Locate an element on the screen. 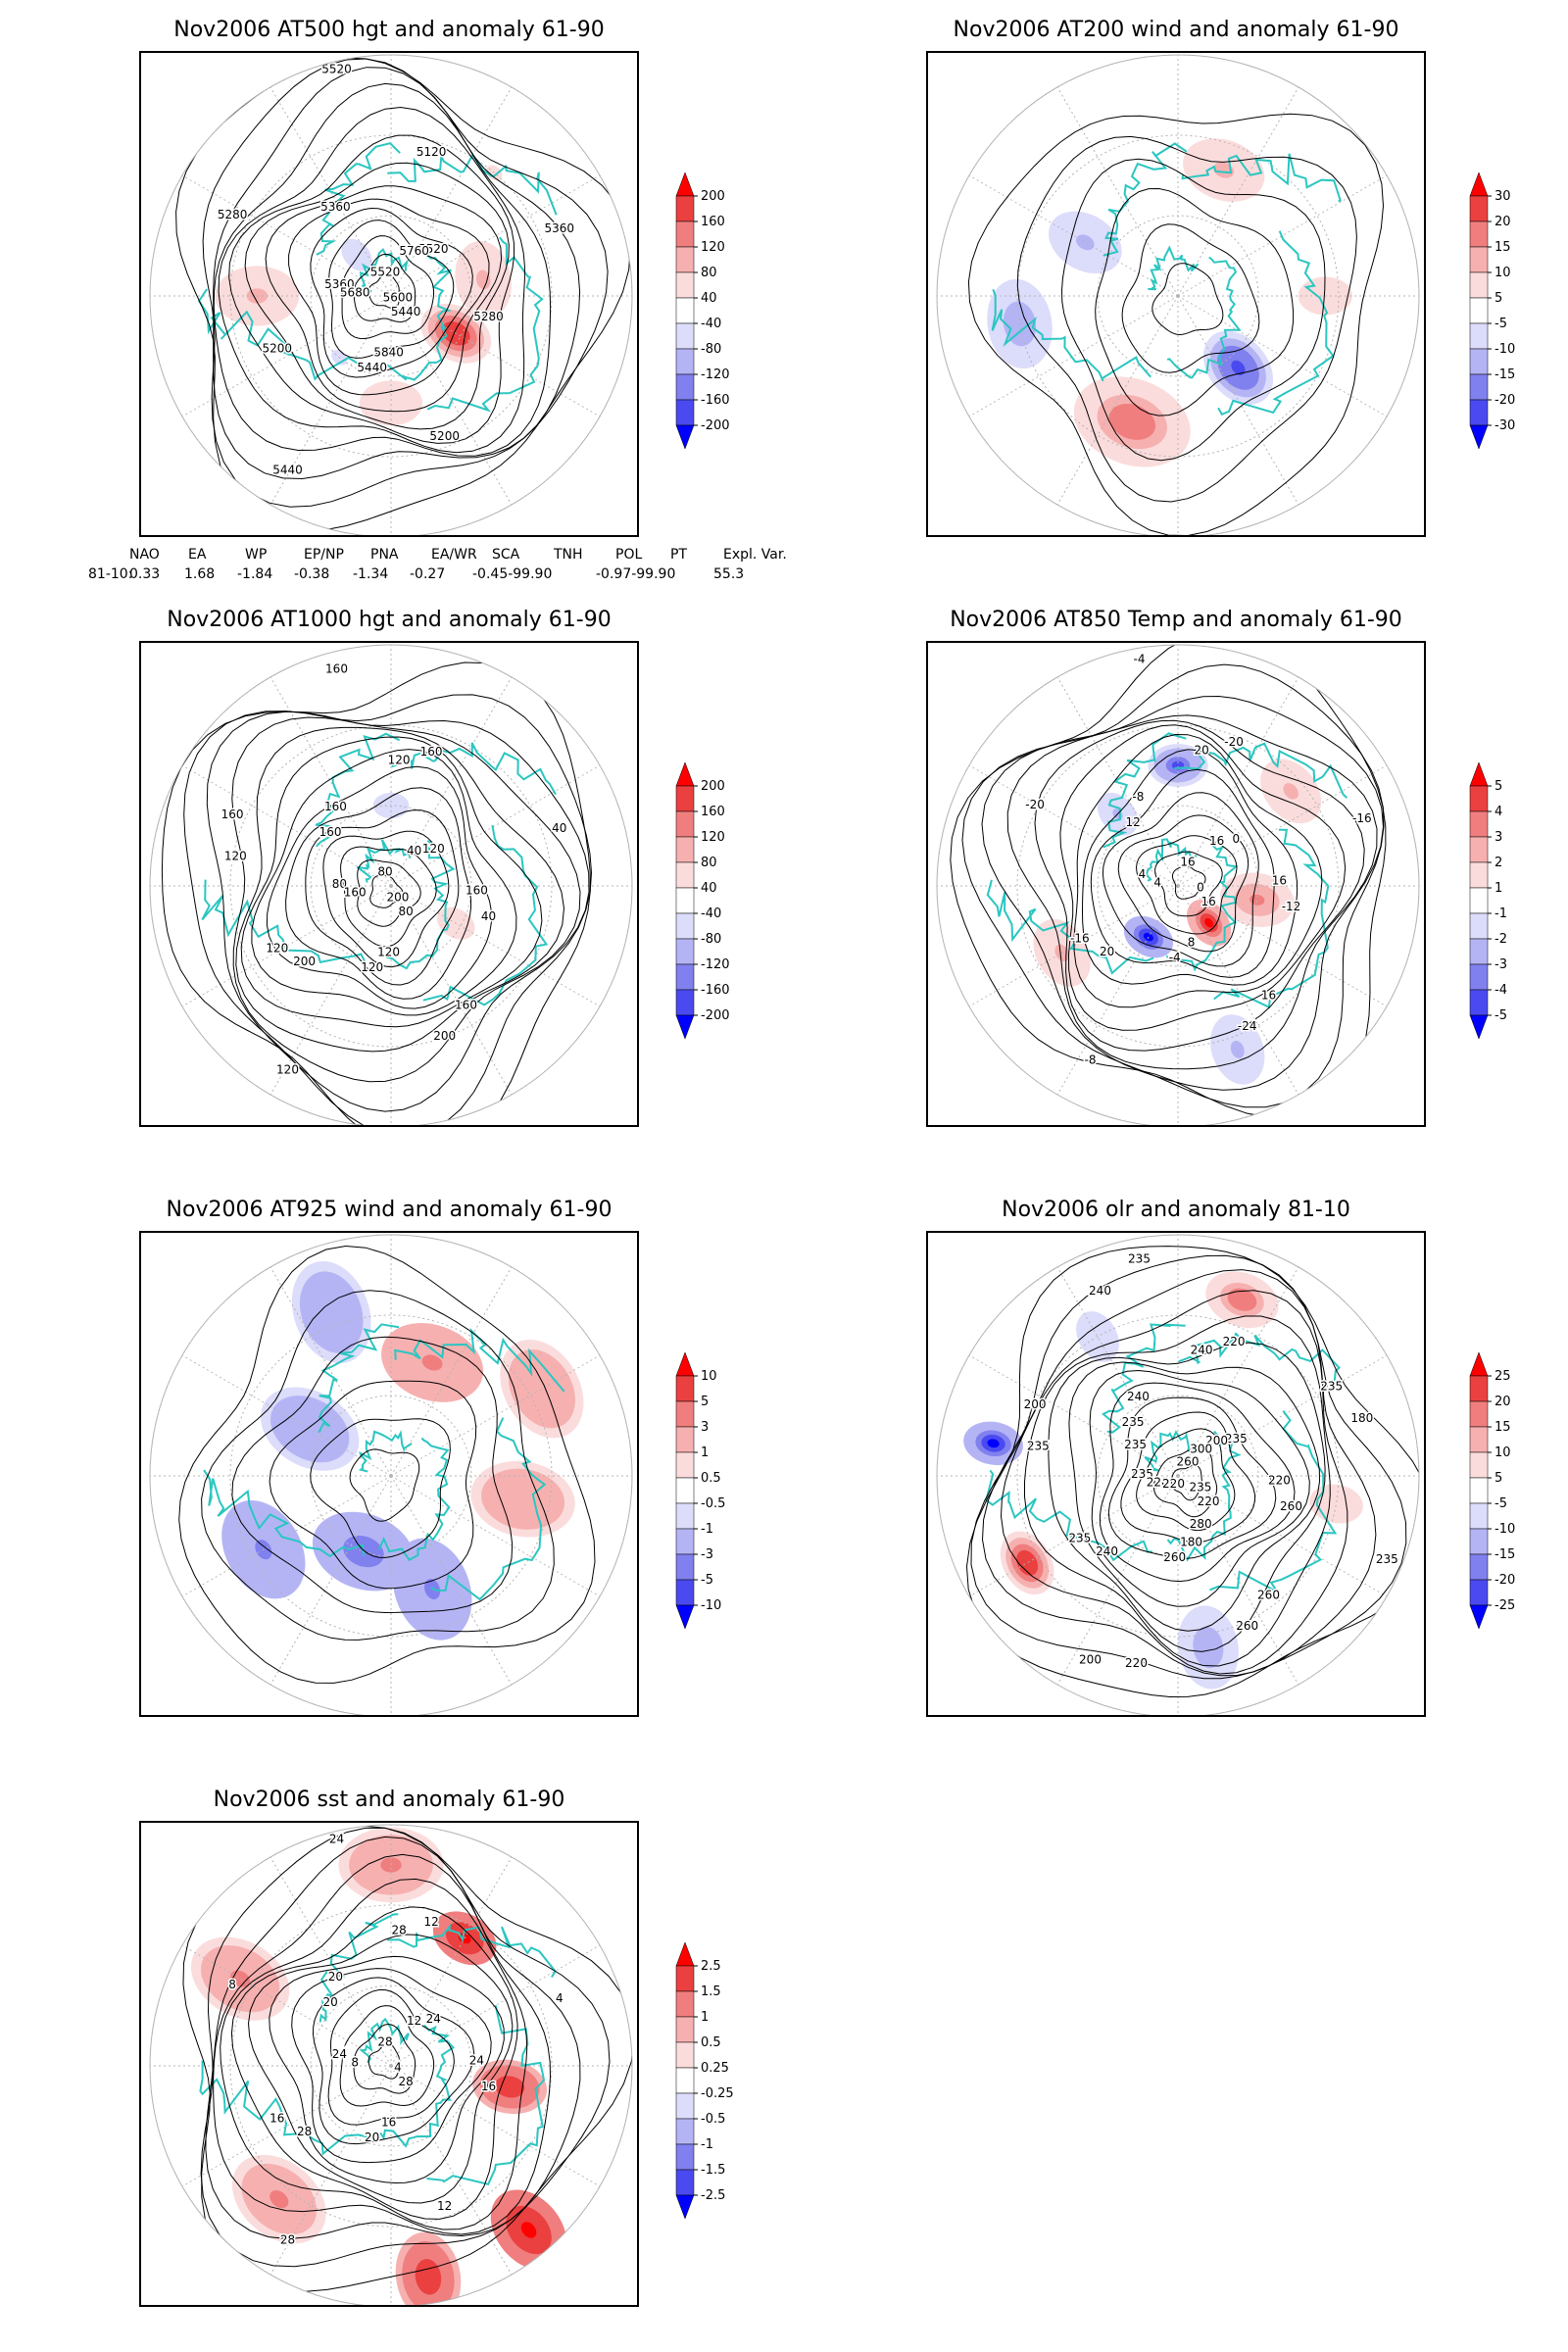  colorbar-graphic: 10 5 3 1 0.5 -0.5 -1 -3 -5 -10 is located at coordinates (700, 1490).